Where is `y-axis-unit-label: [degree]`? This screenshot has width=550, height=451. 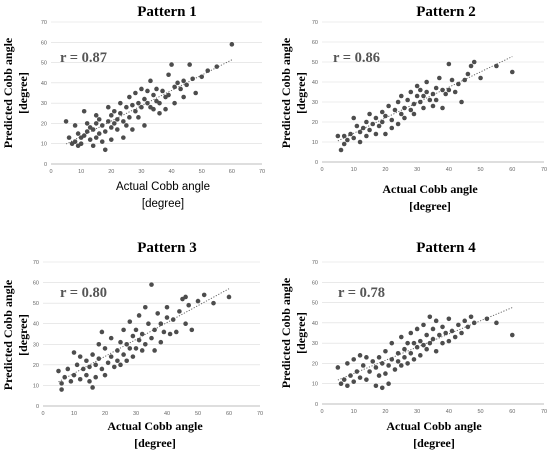 y-axis-unit-label: [degree] is located at coordinates (23, 335).